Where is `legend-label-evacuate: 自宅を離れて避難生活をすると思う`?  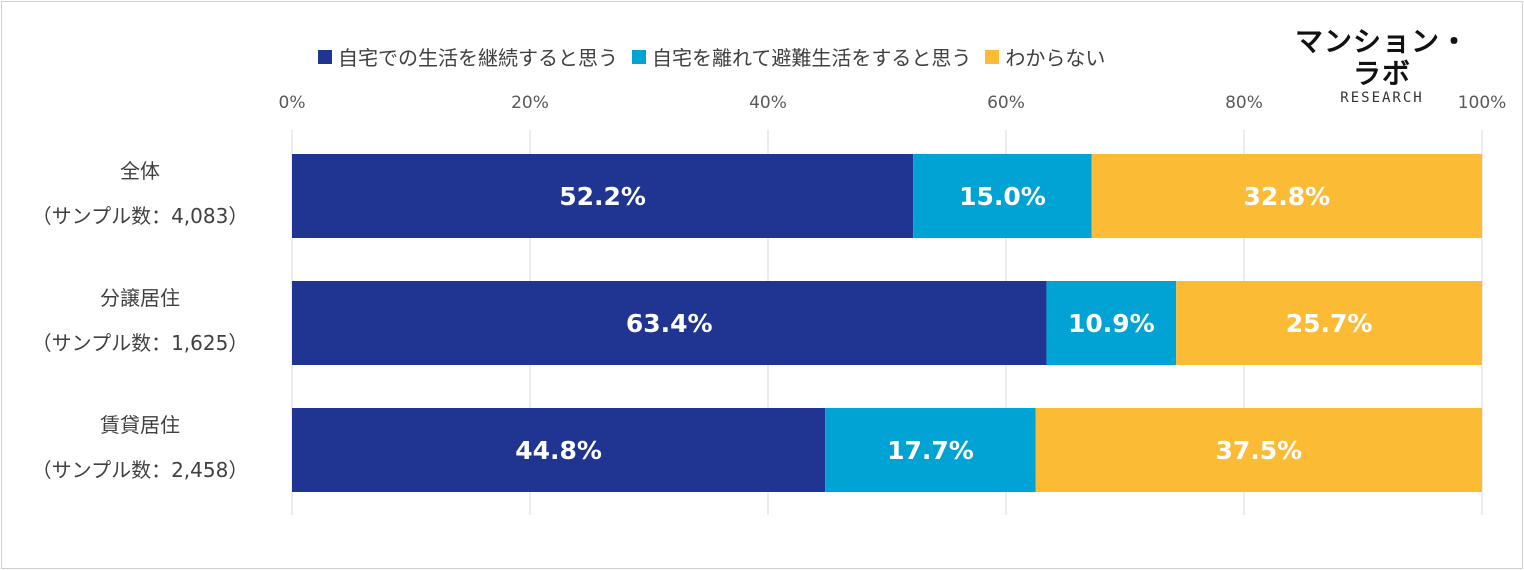 legend-label-evacuate: 自宅を離れて避難生活をすると思う is located at coordinates (812, 58).